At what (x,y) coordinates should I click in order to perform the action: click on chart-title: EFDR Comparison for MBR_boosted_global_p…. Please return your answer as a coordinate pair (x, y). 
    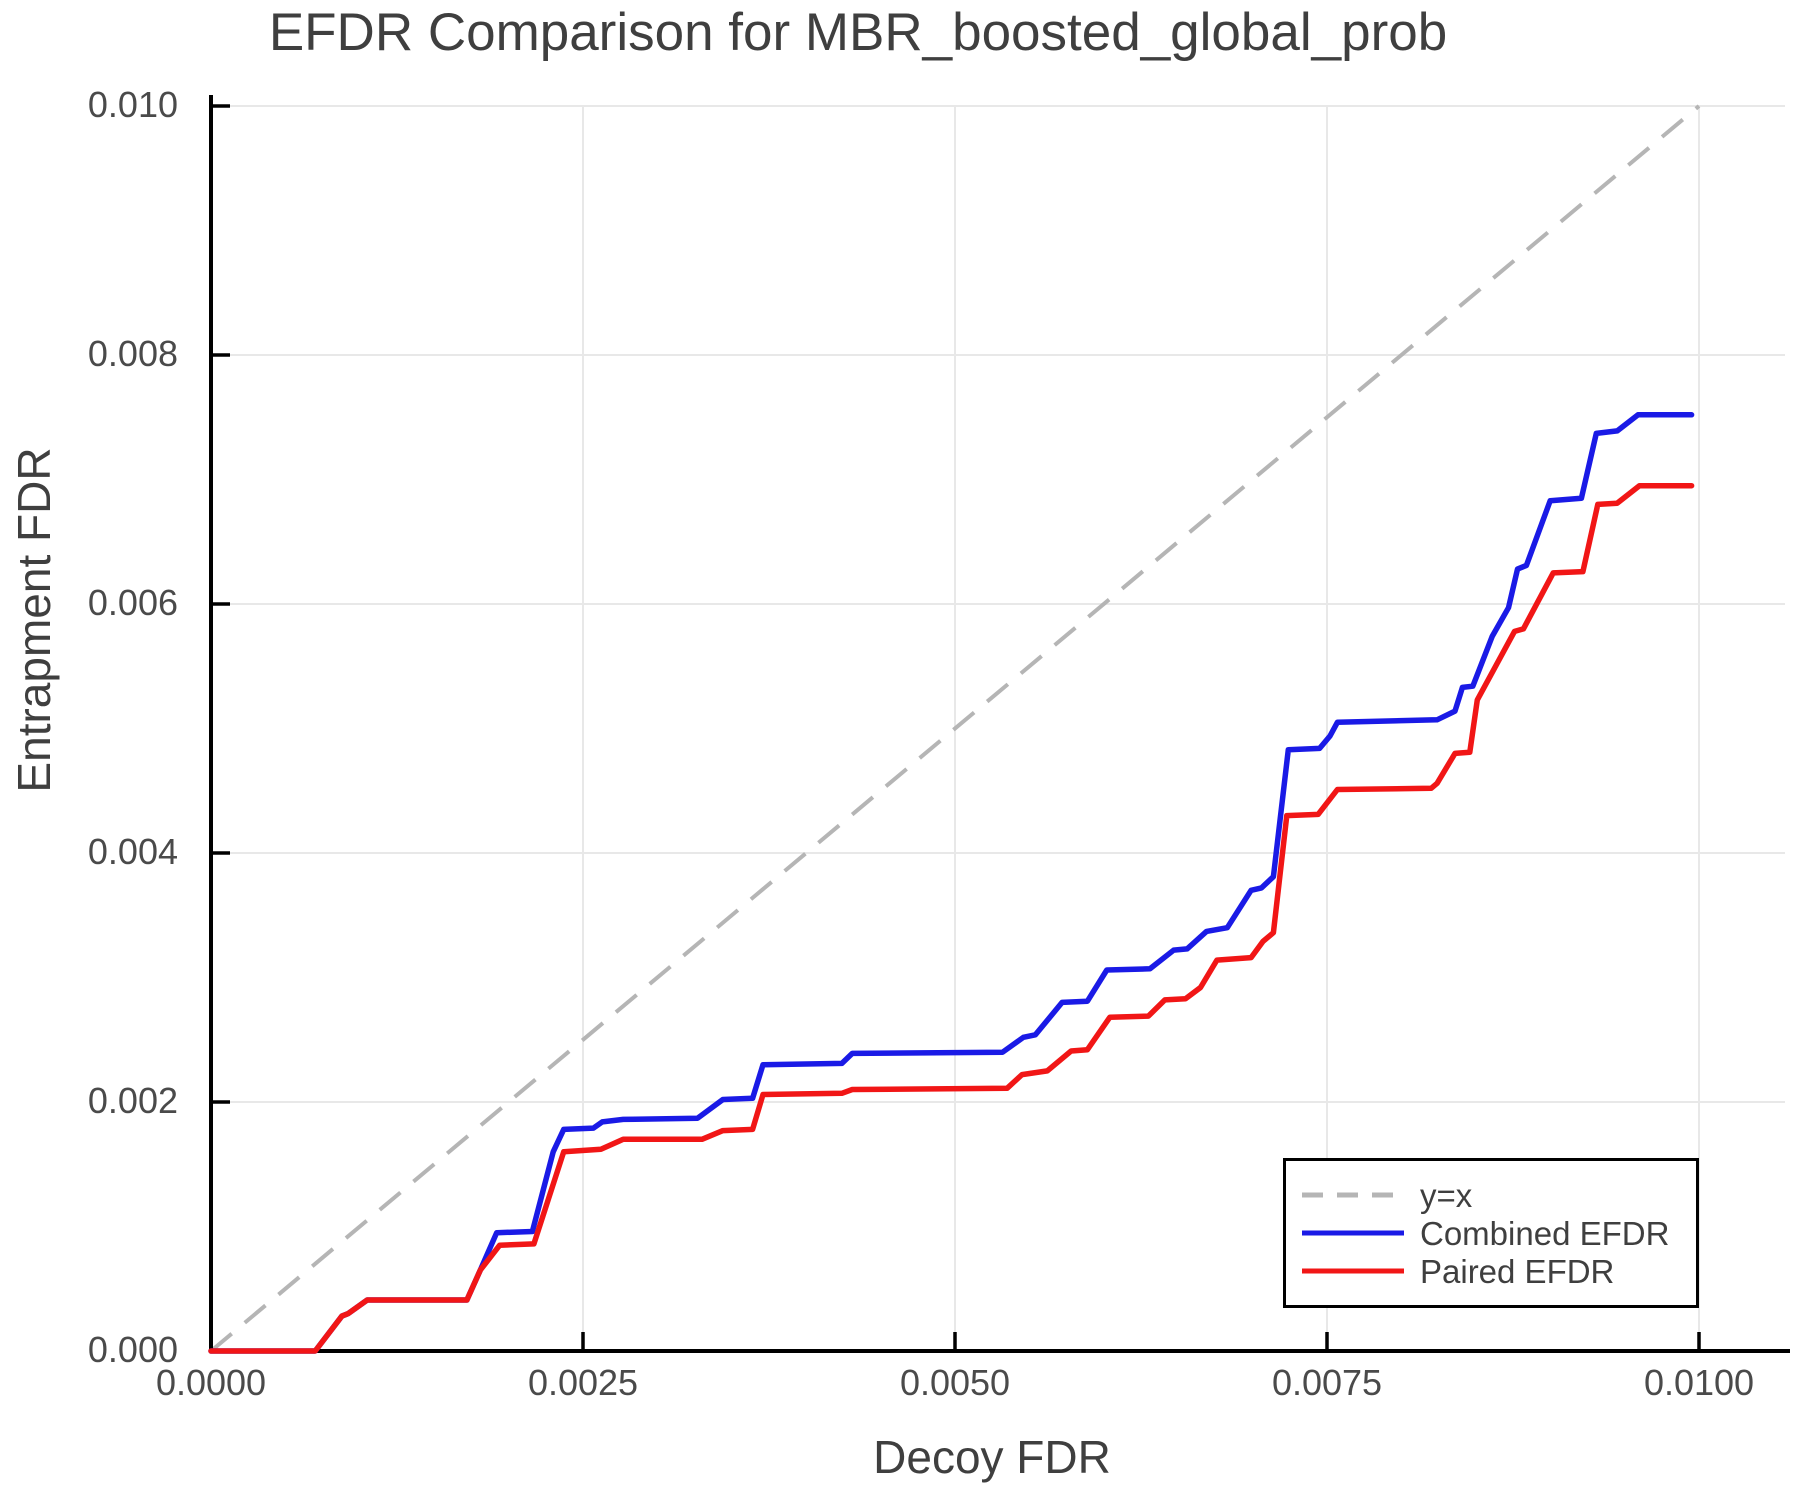
    Looking at the image, I should click on (858, 32).